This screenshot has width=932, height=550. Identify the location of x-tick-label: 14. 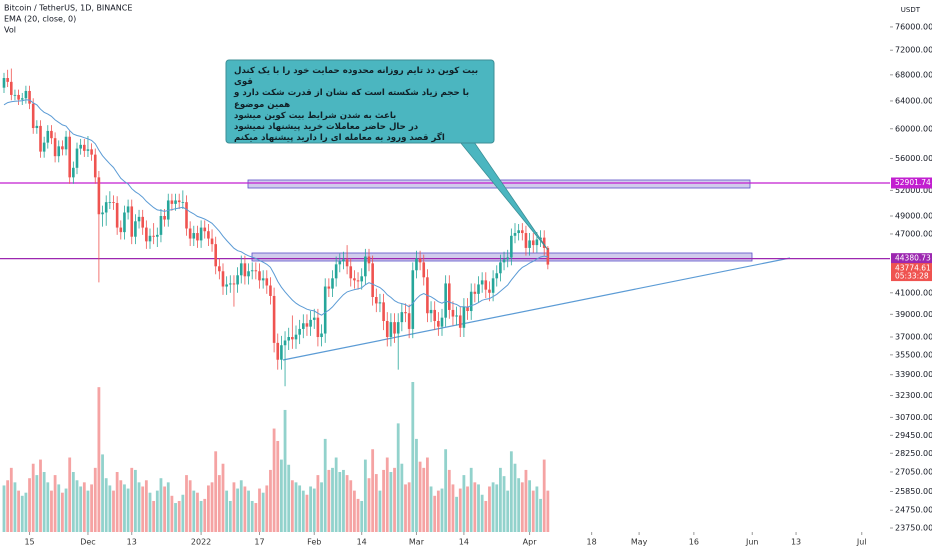
(464, 542).